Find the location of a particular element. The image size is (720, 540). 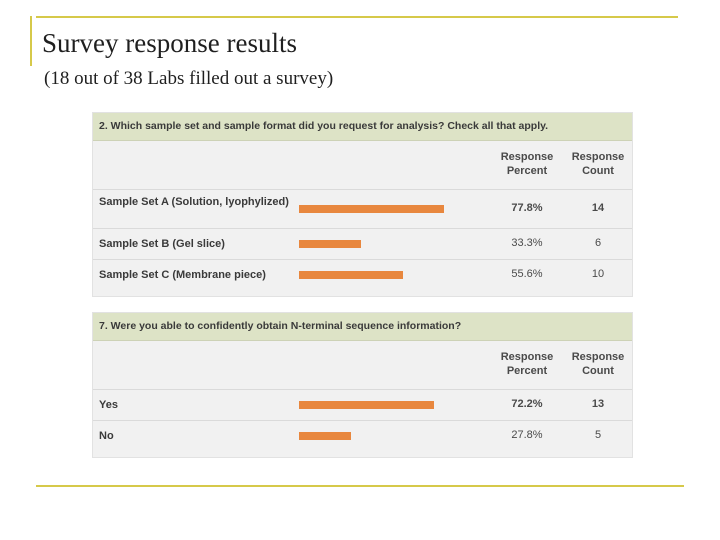

answer-label: No is located at coordinates (106, 436).